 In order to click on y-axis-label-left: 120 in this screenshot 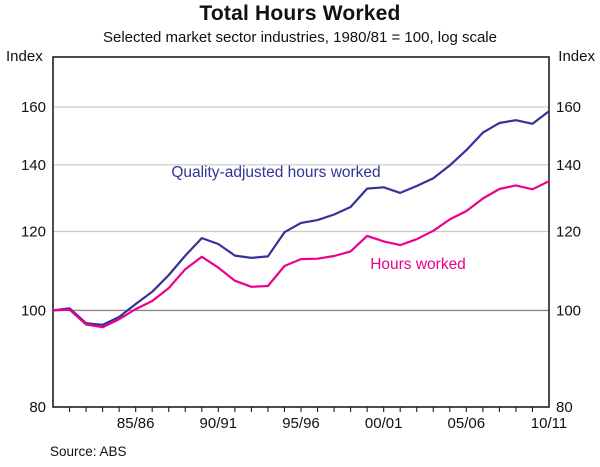, I will do `click(33, 232)`.